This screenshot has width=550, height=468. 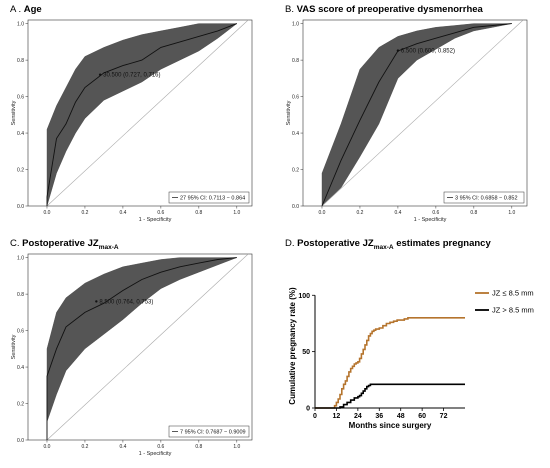 I want to click on panel-a-letter: A ., so click(x=16, y=9).